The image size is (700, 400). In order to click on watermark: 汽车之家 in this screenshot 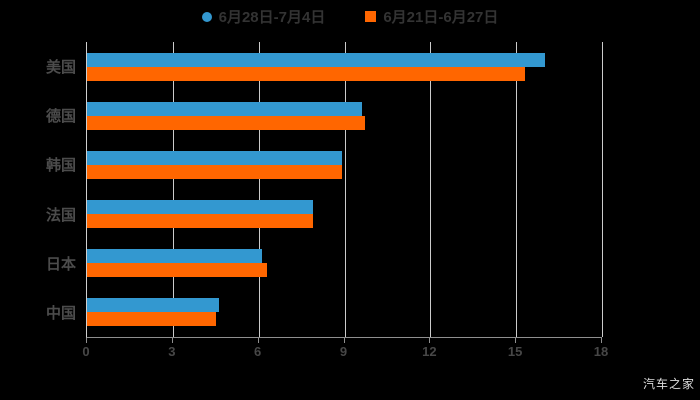, I will do `click(668, 384)`.